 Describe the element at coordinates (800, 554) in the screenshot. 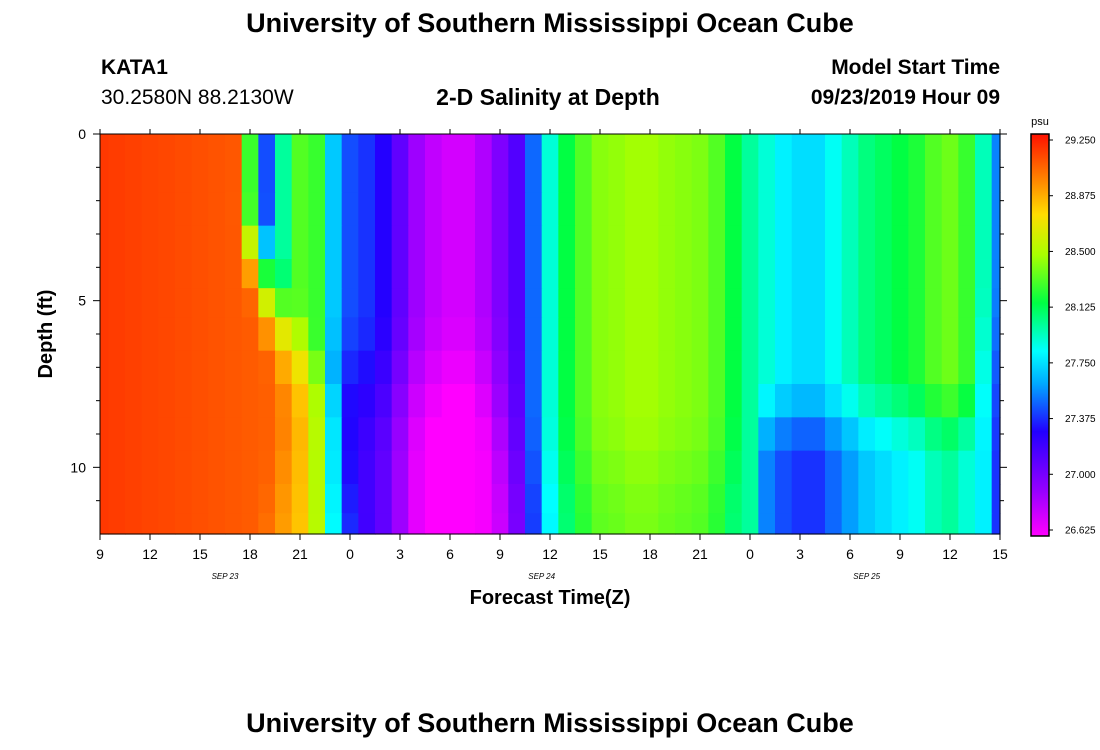

I see `x-tick-label: 3` at that location.